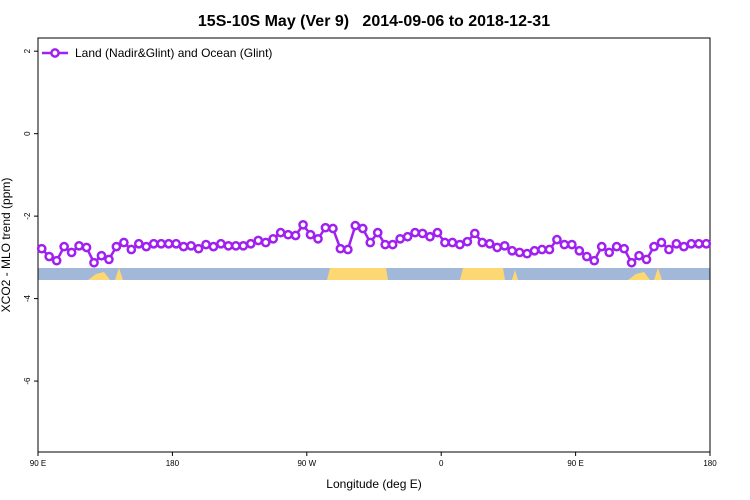  What do you see at coordinates (38, 463) in the screenshot?
I see `x-tick-label: 90 E` at bounding box center [38, 463].